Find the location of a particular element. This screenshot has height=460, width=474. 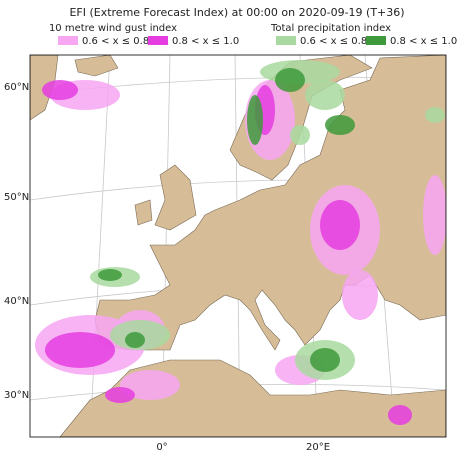

latitude-label: 30°N is located at coordinates (16, 395).